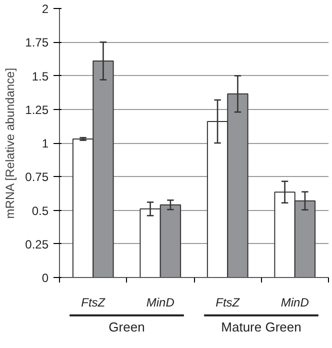 Image resolution: width=332 pixels, height=348 pixels. Describe the element at coordinates (37, 109) in the screenshot. I see `y-tick-label: 1.25` at that location.